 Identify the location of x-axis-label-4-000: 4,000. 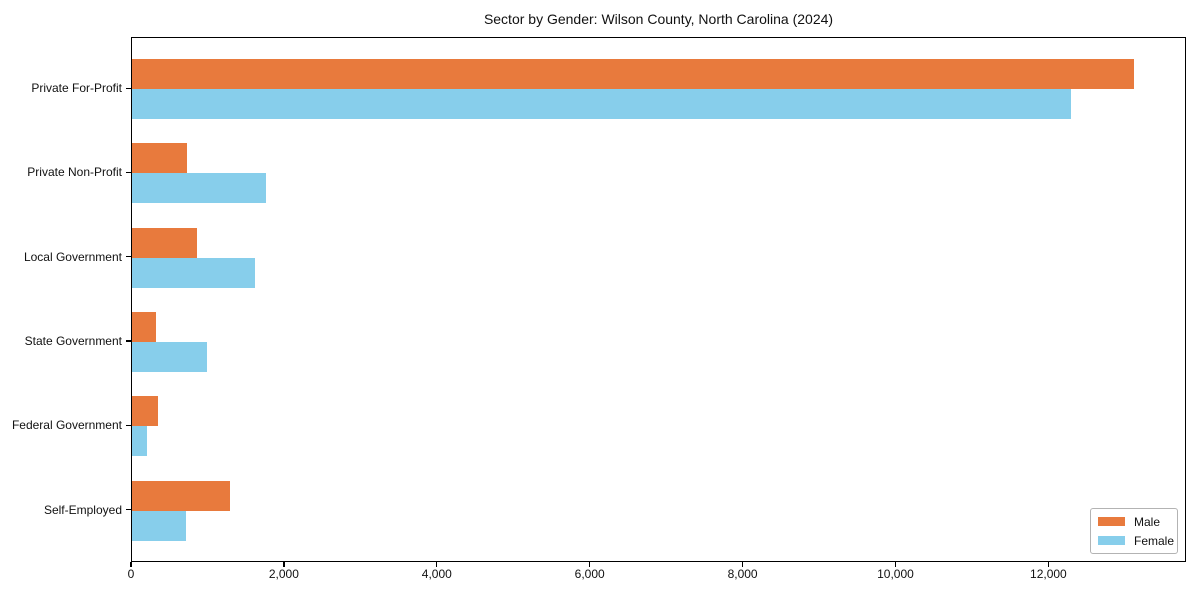
(436, 574).